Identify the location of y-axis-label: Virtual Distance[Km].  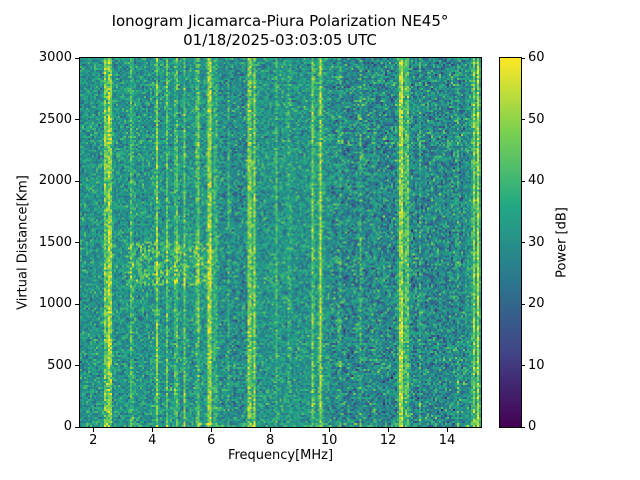
(23, 242).